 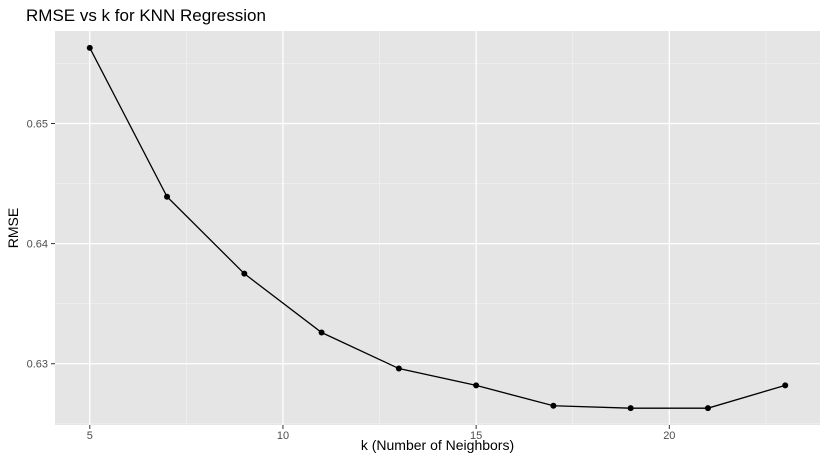 What do you see at coordinates (146, 15) in the screenshot?
I see `chart-title: RMSE vs k for KNN Regression` at bounding box center [146, 15].